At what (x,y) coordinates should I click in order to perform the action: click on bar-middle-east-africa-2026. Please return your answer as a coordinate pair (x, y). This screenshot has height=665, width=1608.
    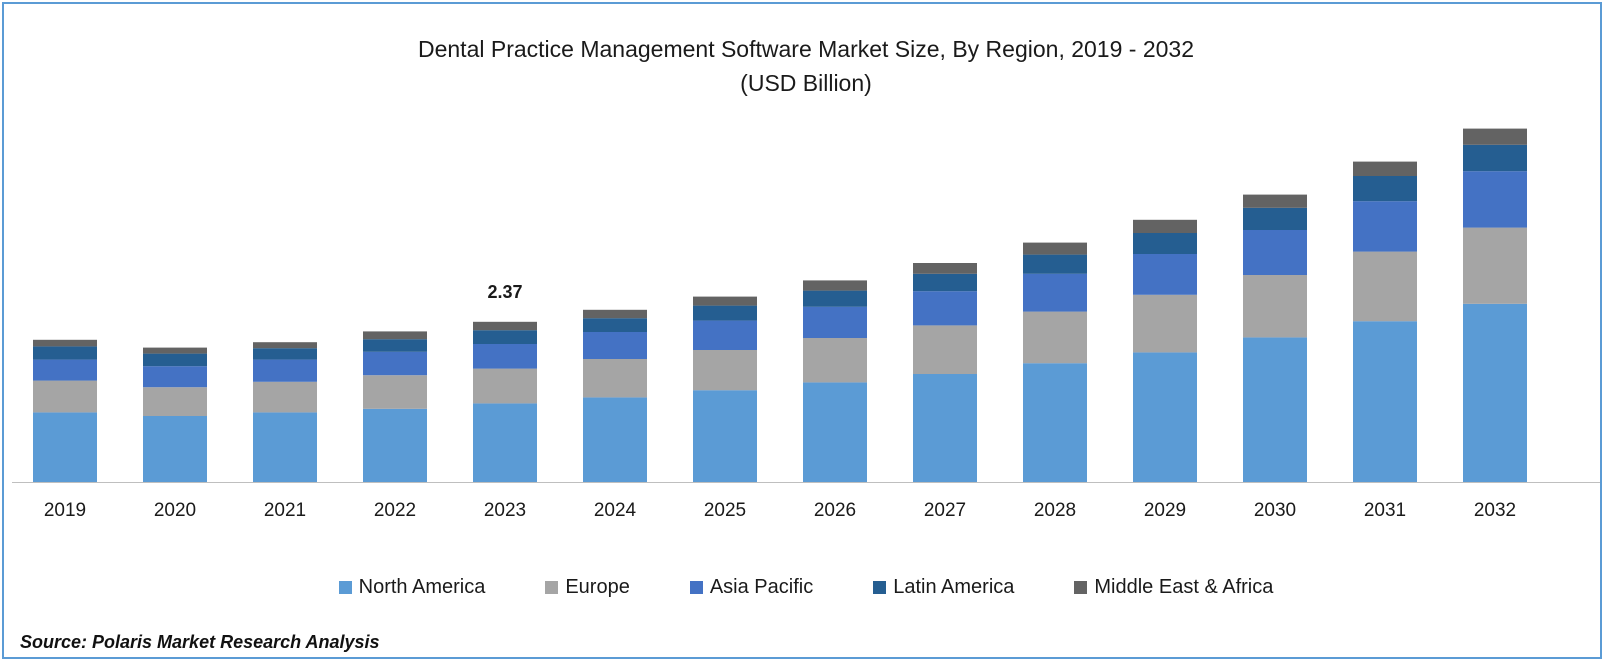
    Looking at the image, I should click on (835, 285).